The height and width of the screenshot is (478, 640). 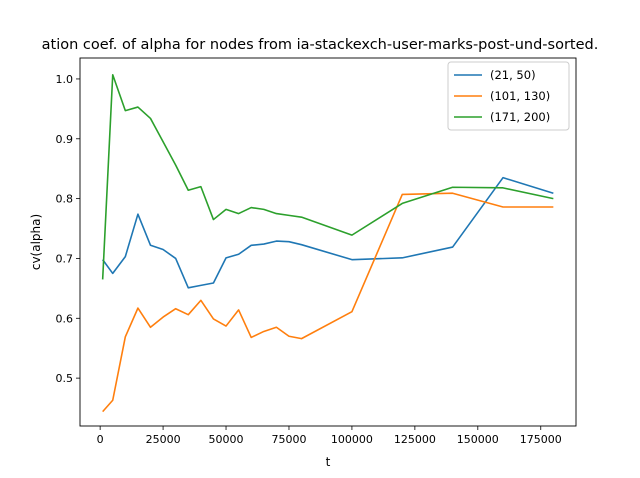 I want to click on y-tick-label: 0.5, so click(x=65, y=378).